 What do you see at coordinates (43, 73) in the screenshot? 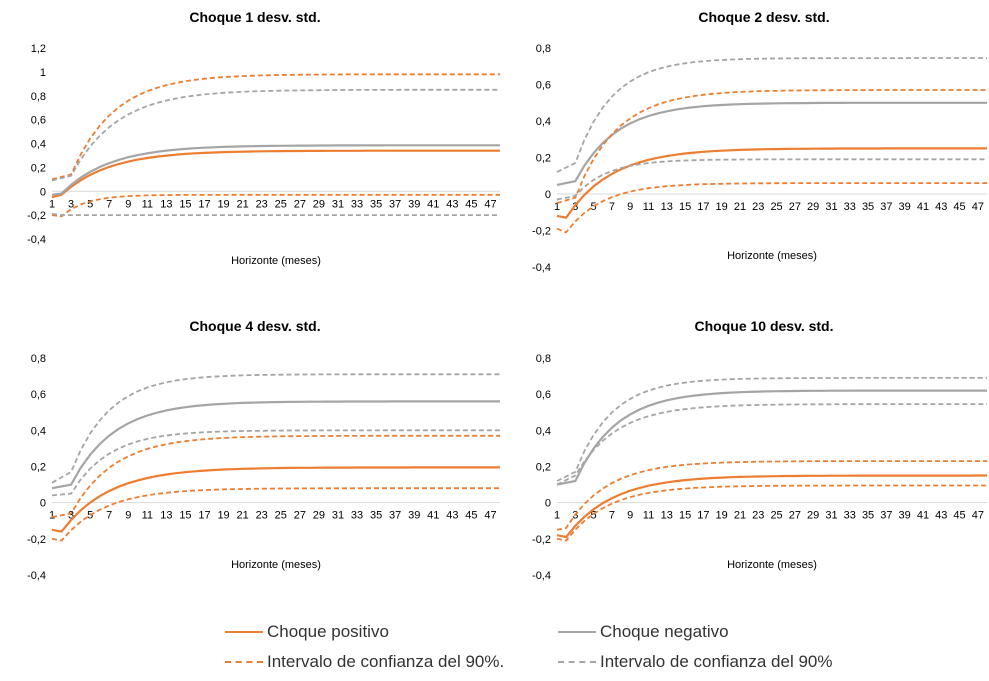
I see `y-tick-label: 1` at bounding box center [43, 73].